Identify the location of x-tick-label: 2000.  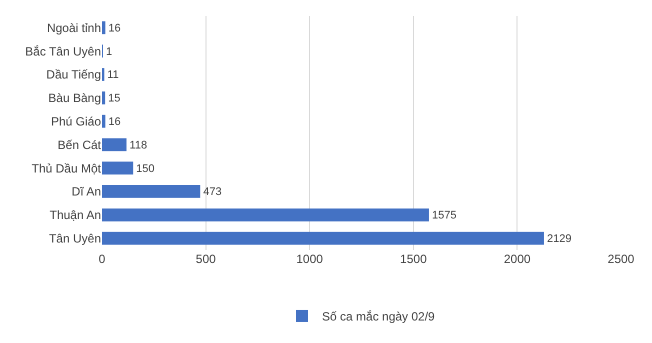
(517, 259).